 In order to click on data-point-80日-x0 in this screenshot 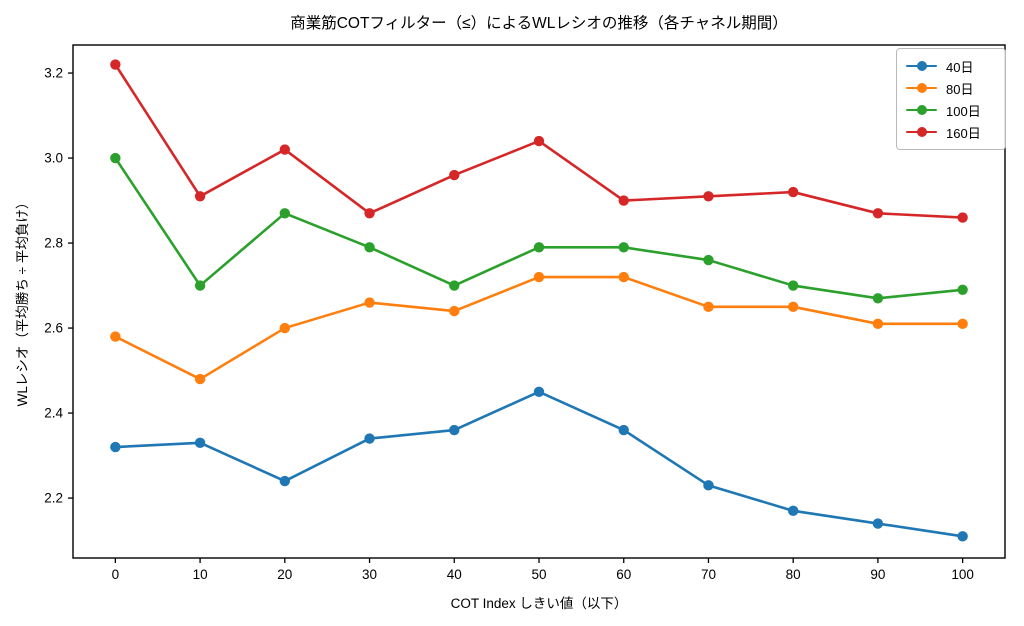, I will do `click(115, 336)`.